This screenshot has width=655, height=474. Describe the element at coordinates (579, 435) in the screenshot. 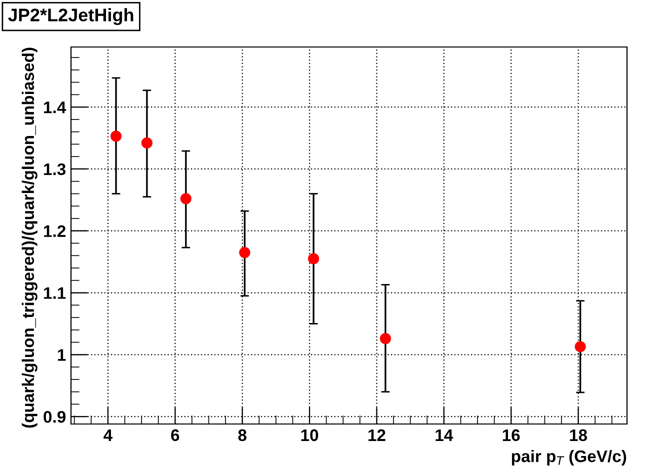

I see `x-tick-label: 18` at that location.